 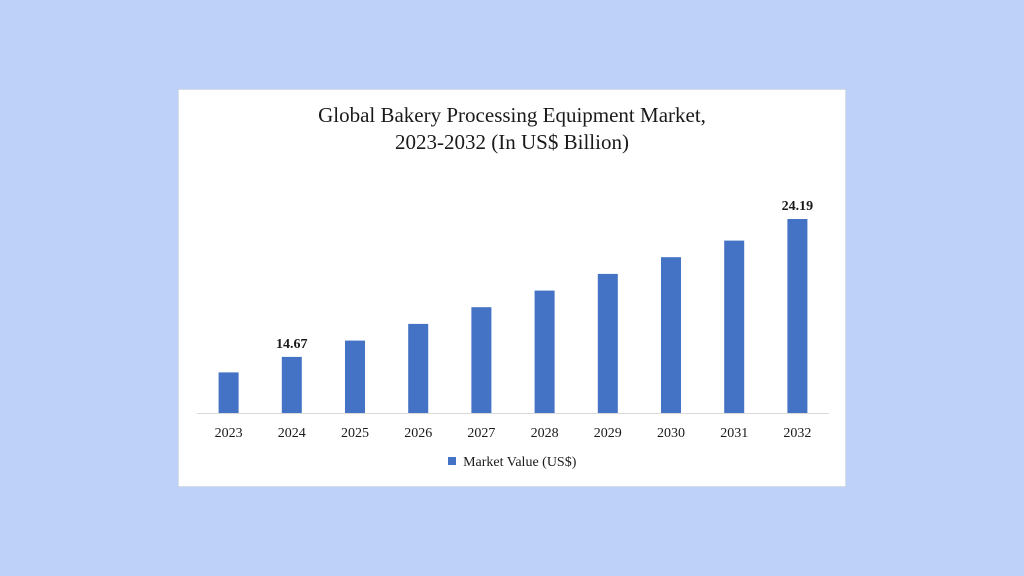 What do you see at coordinates (229, 433) in the screenshot?
I see `x-tick-label-2023: 2023` at bounding box center [229, 433].